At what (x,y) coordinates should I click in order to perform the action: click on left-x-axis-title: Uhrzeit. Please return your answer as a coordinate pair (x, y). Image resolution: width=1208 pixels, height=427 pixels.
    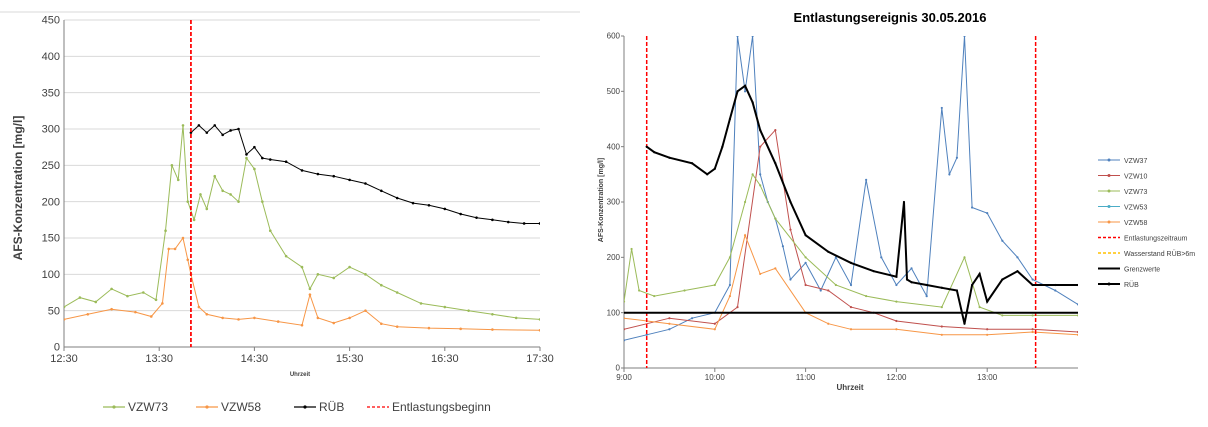
    Looking at the image, I should click on (300, 375).